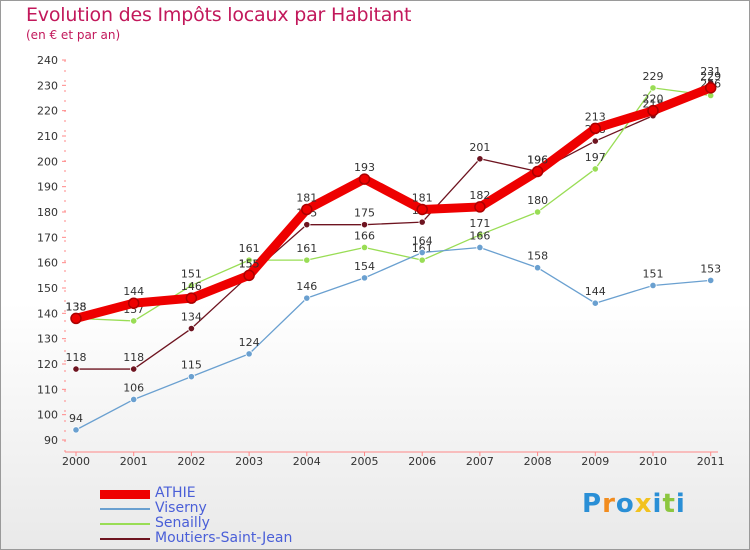 Image resolution: width=750 pixels, height=550 pixels. What do you see at coordinates (224, 538) in the screenshot?
I see `legend-label-moutiers: Moutiers-Saint-Jean` at bounding box center [224, 538].